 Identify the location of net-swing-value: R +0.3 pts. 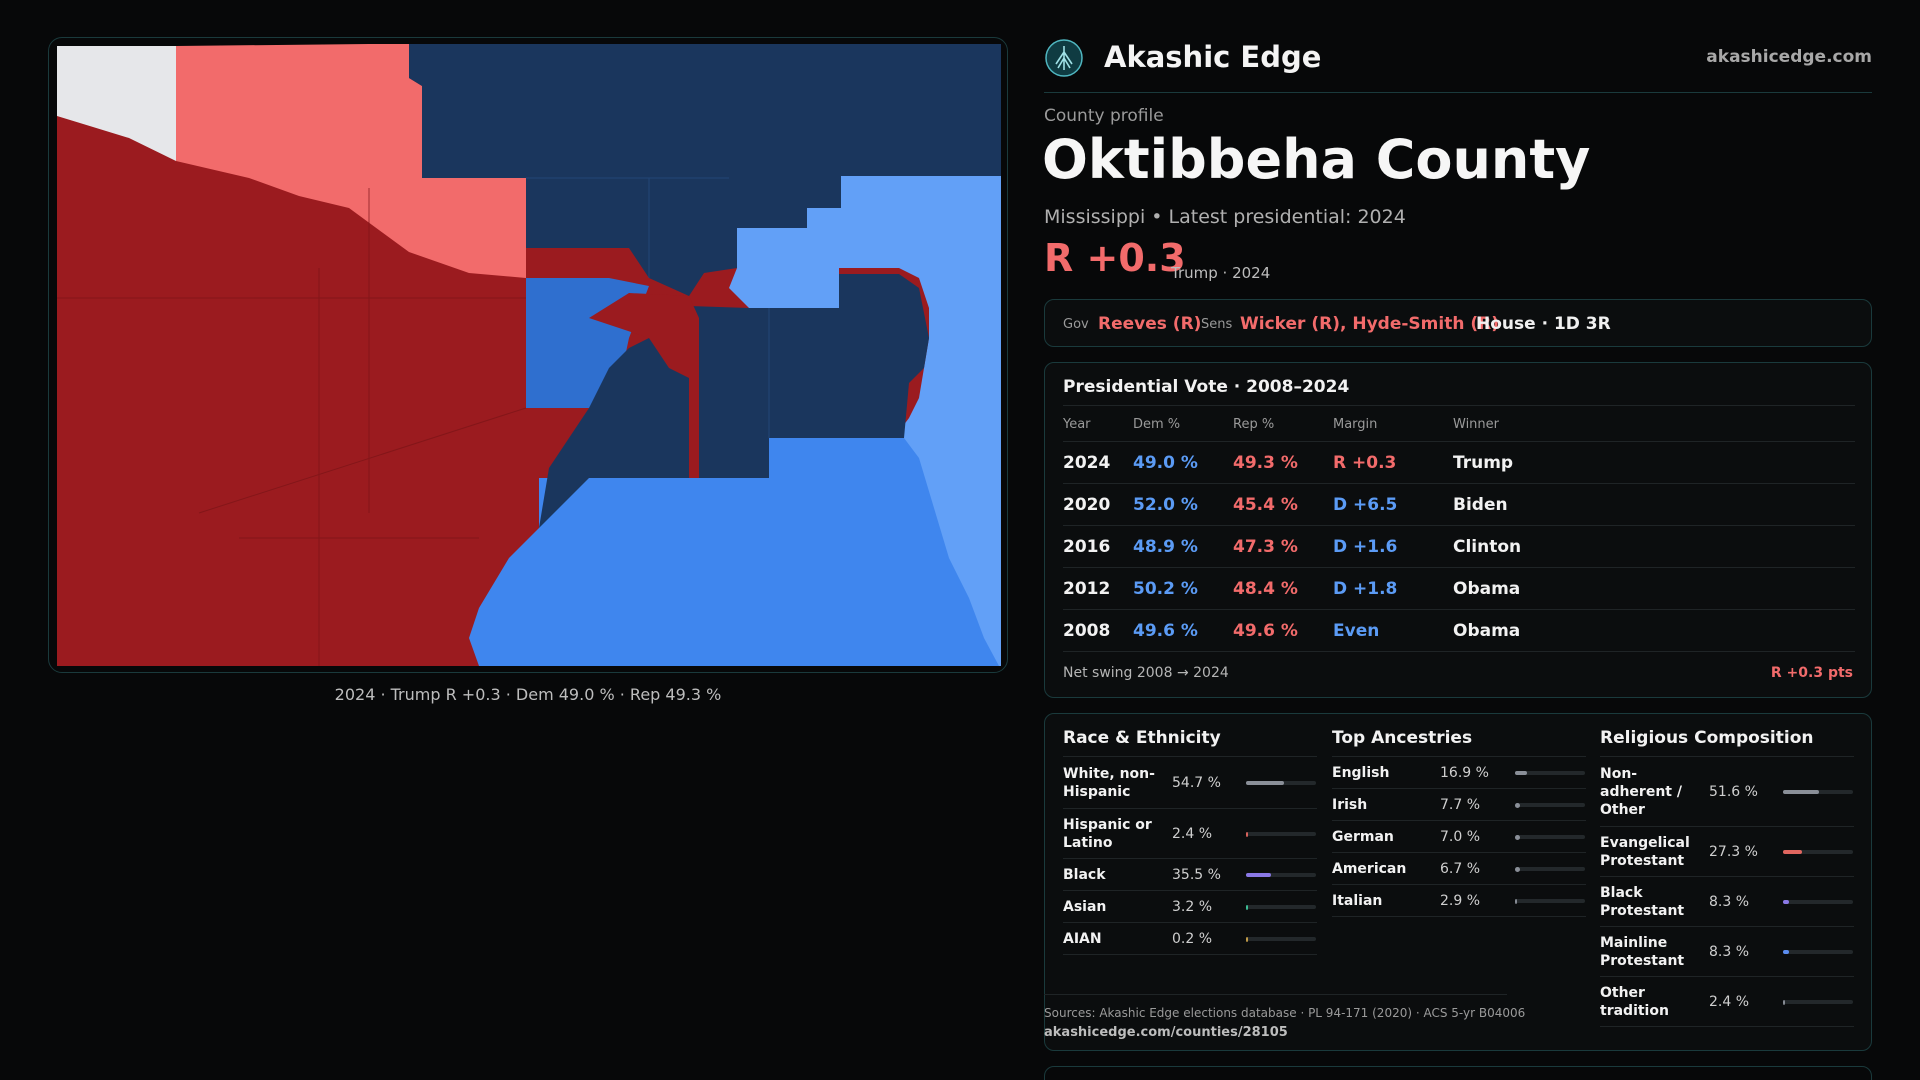
(1811, 673).